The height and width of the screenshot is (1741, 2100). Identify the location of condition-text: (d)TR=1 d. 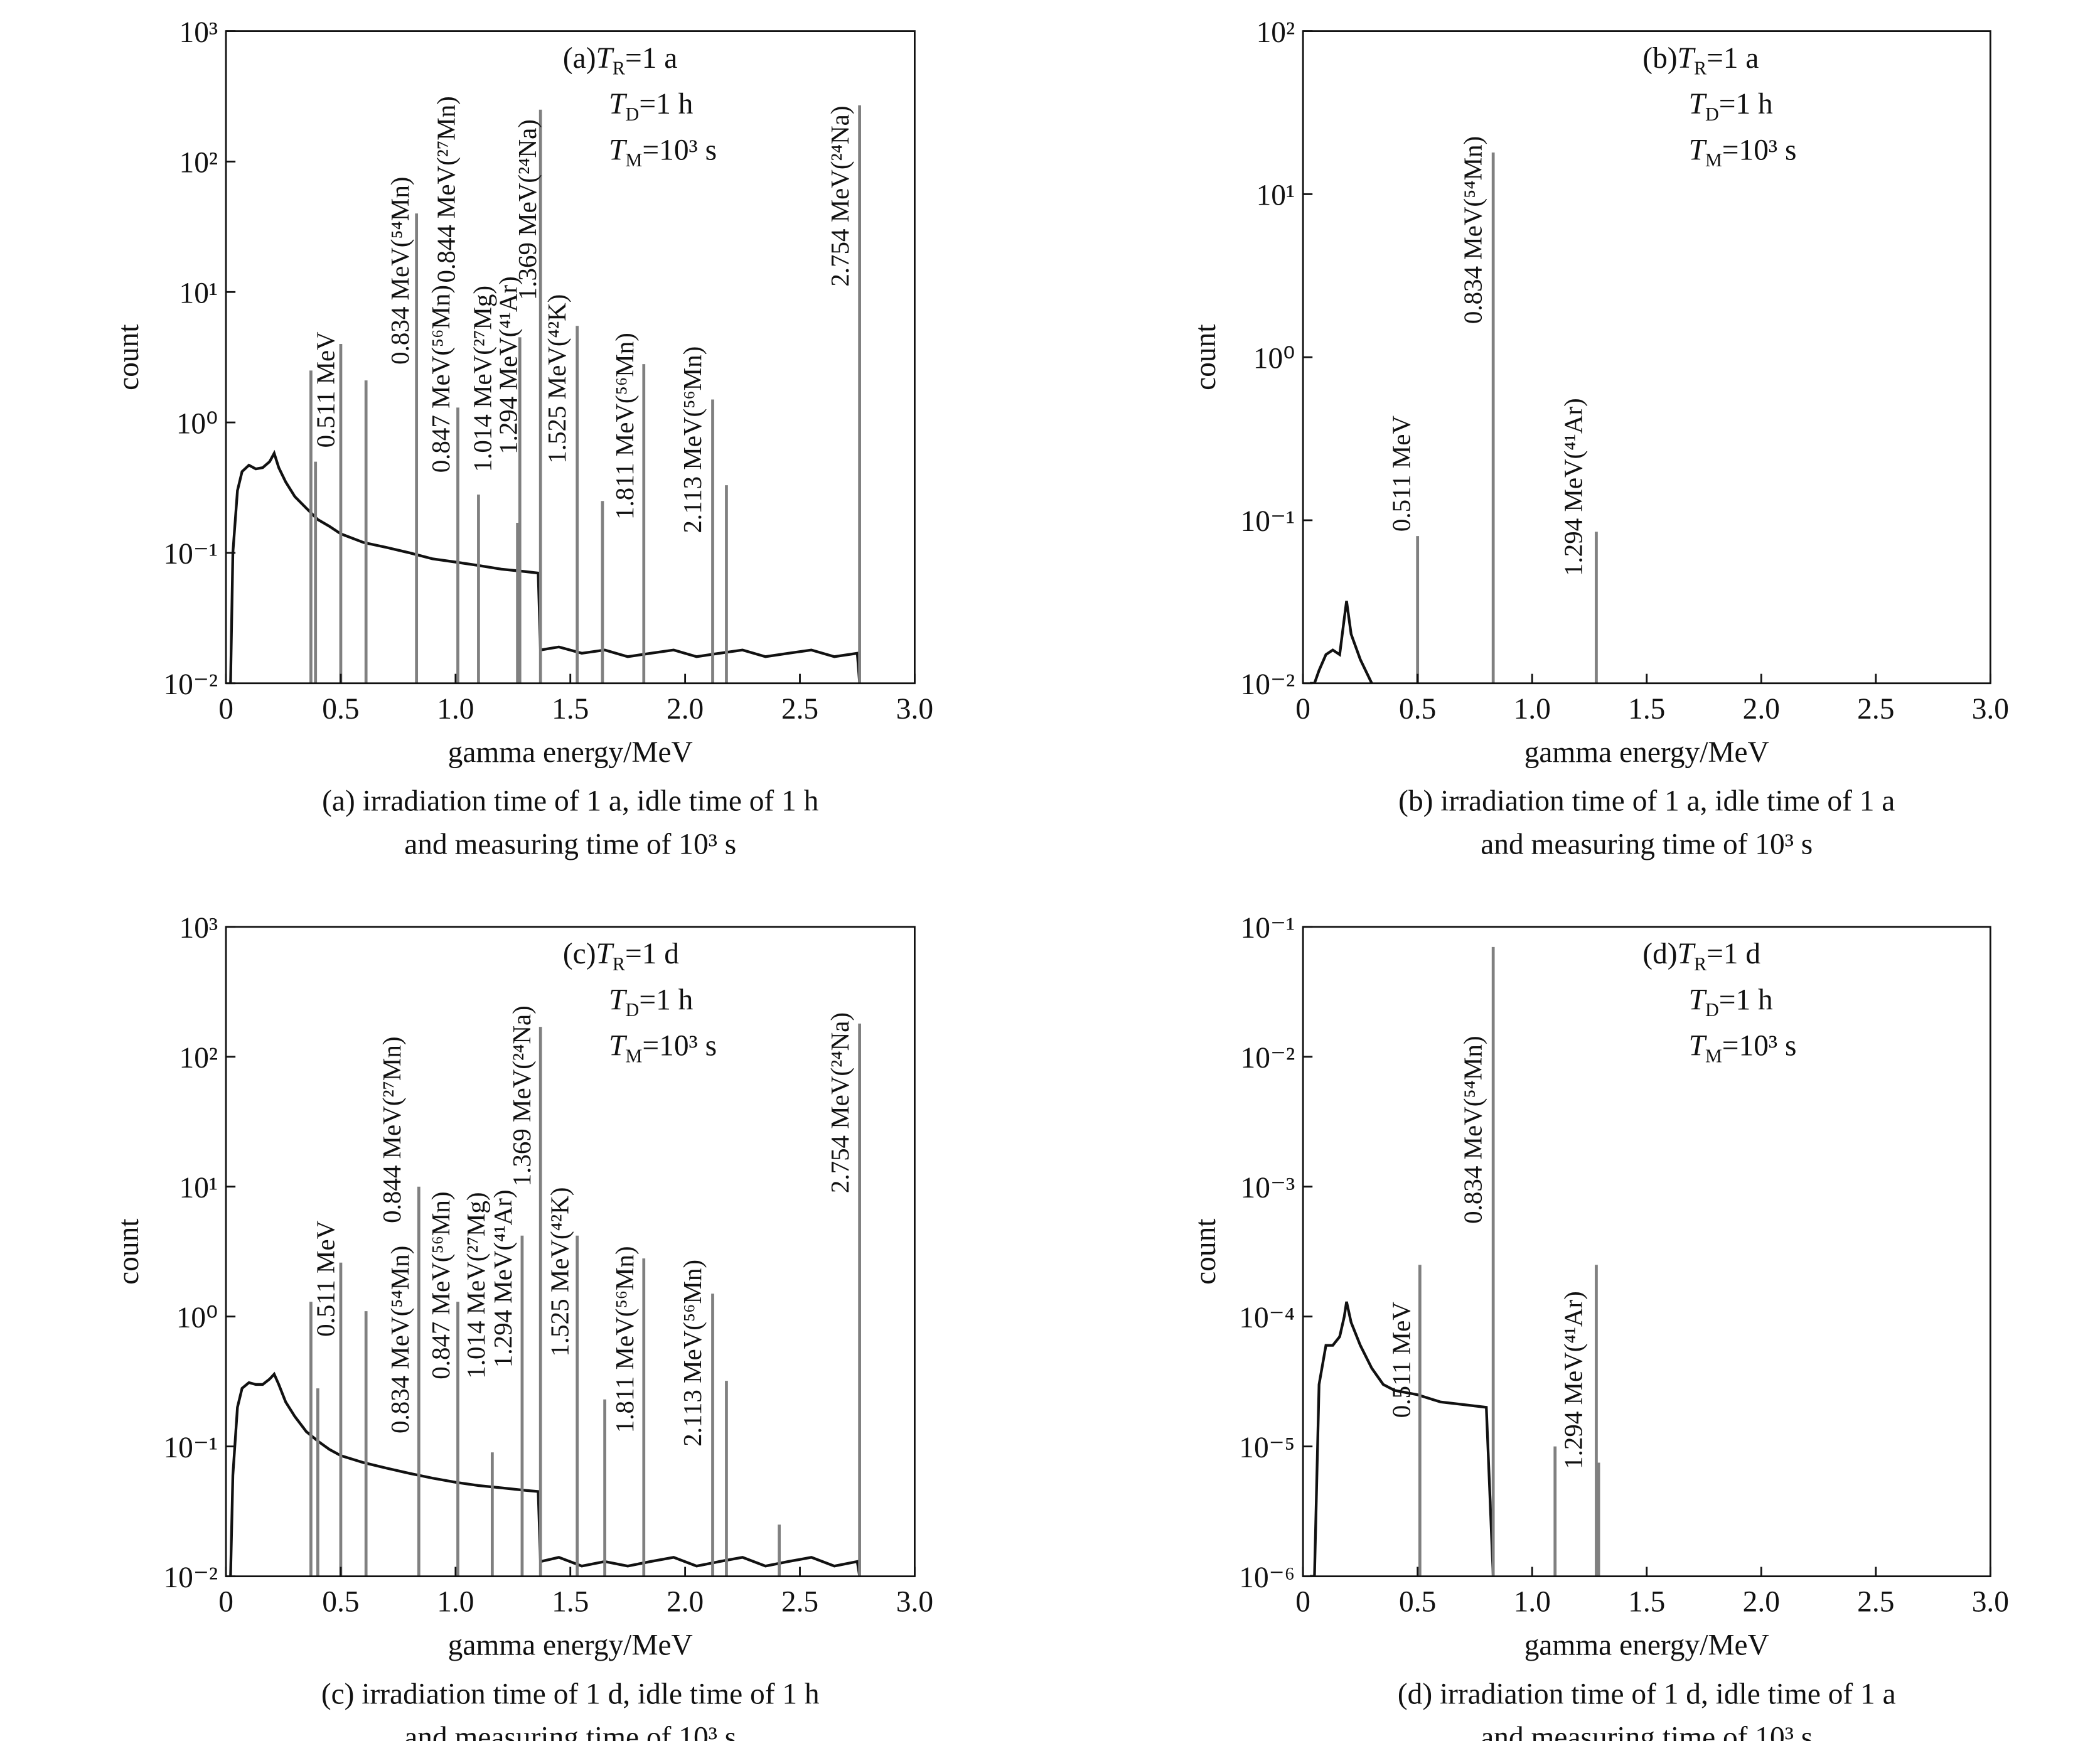
(1701, 957).